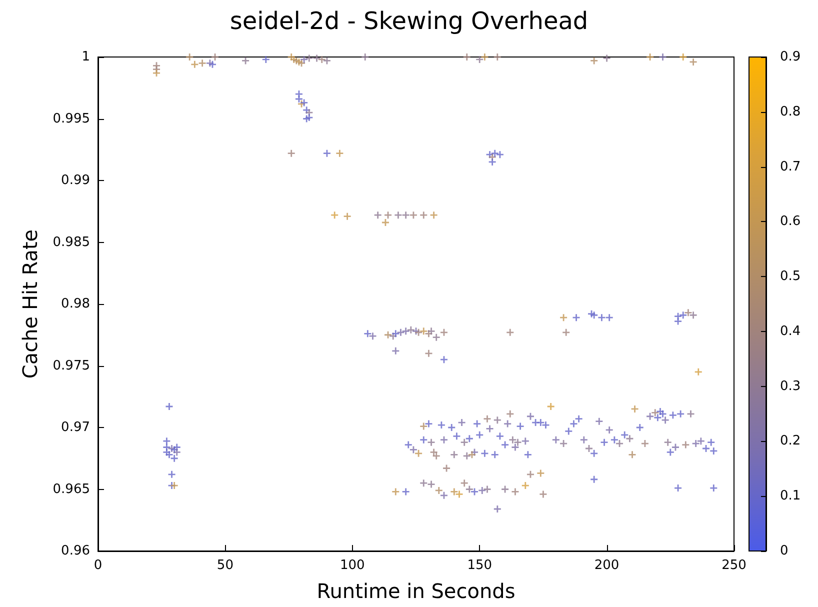 The width and height of the screenshot is (818, 607). Describe the element at coordinates (790, 166) in the screenshot. I see `color-bar-label: 0.7` at that location.